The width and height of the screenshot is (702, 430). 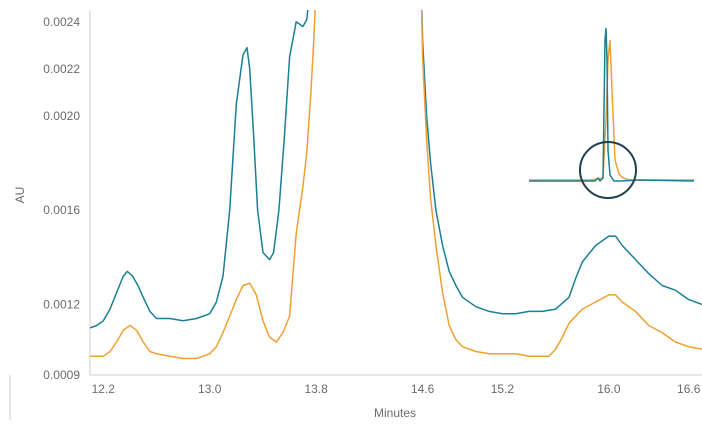 What do you see at coordinates (395, 413) in the screenshot?
I see `x-axis-title: Minutes` at bounding box center [395, 413].